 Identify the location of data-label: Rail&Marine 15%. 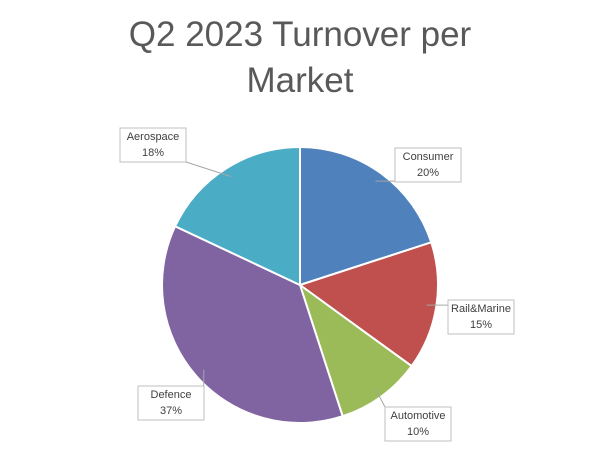
(481, 317).